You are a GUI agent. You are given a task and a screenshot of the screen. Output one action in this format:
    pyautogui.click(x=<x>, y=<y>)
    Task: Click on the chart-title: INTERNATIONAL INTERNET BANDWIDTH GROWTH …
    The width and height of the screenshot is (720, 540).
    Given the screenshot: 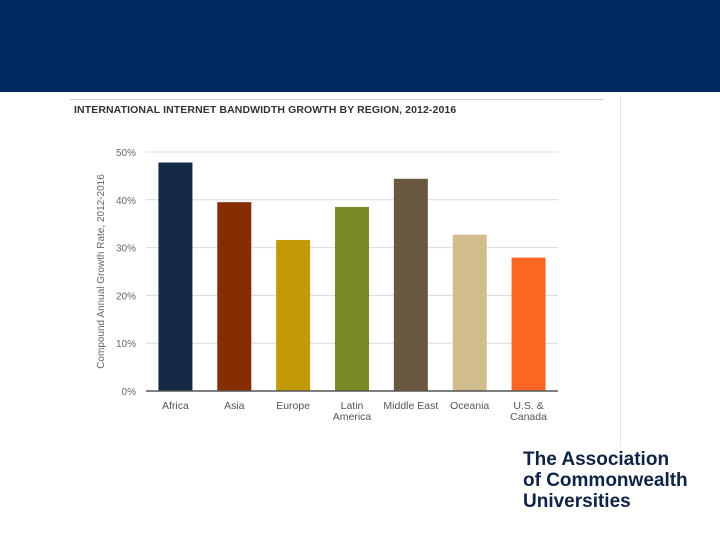 What is the action you would take?
    pyautogui.click(x=265, y=110)
    